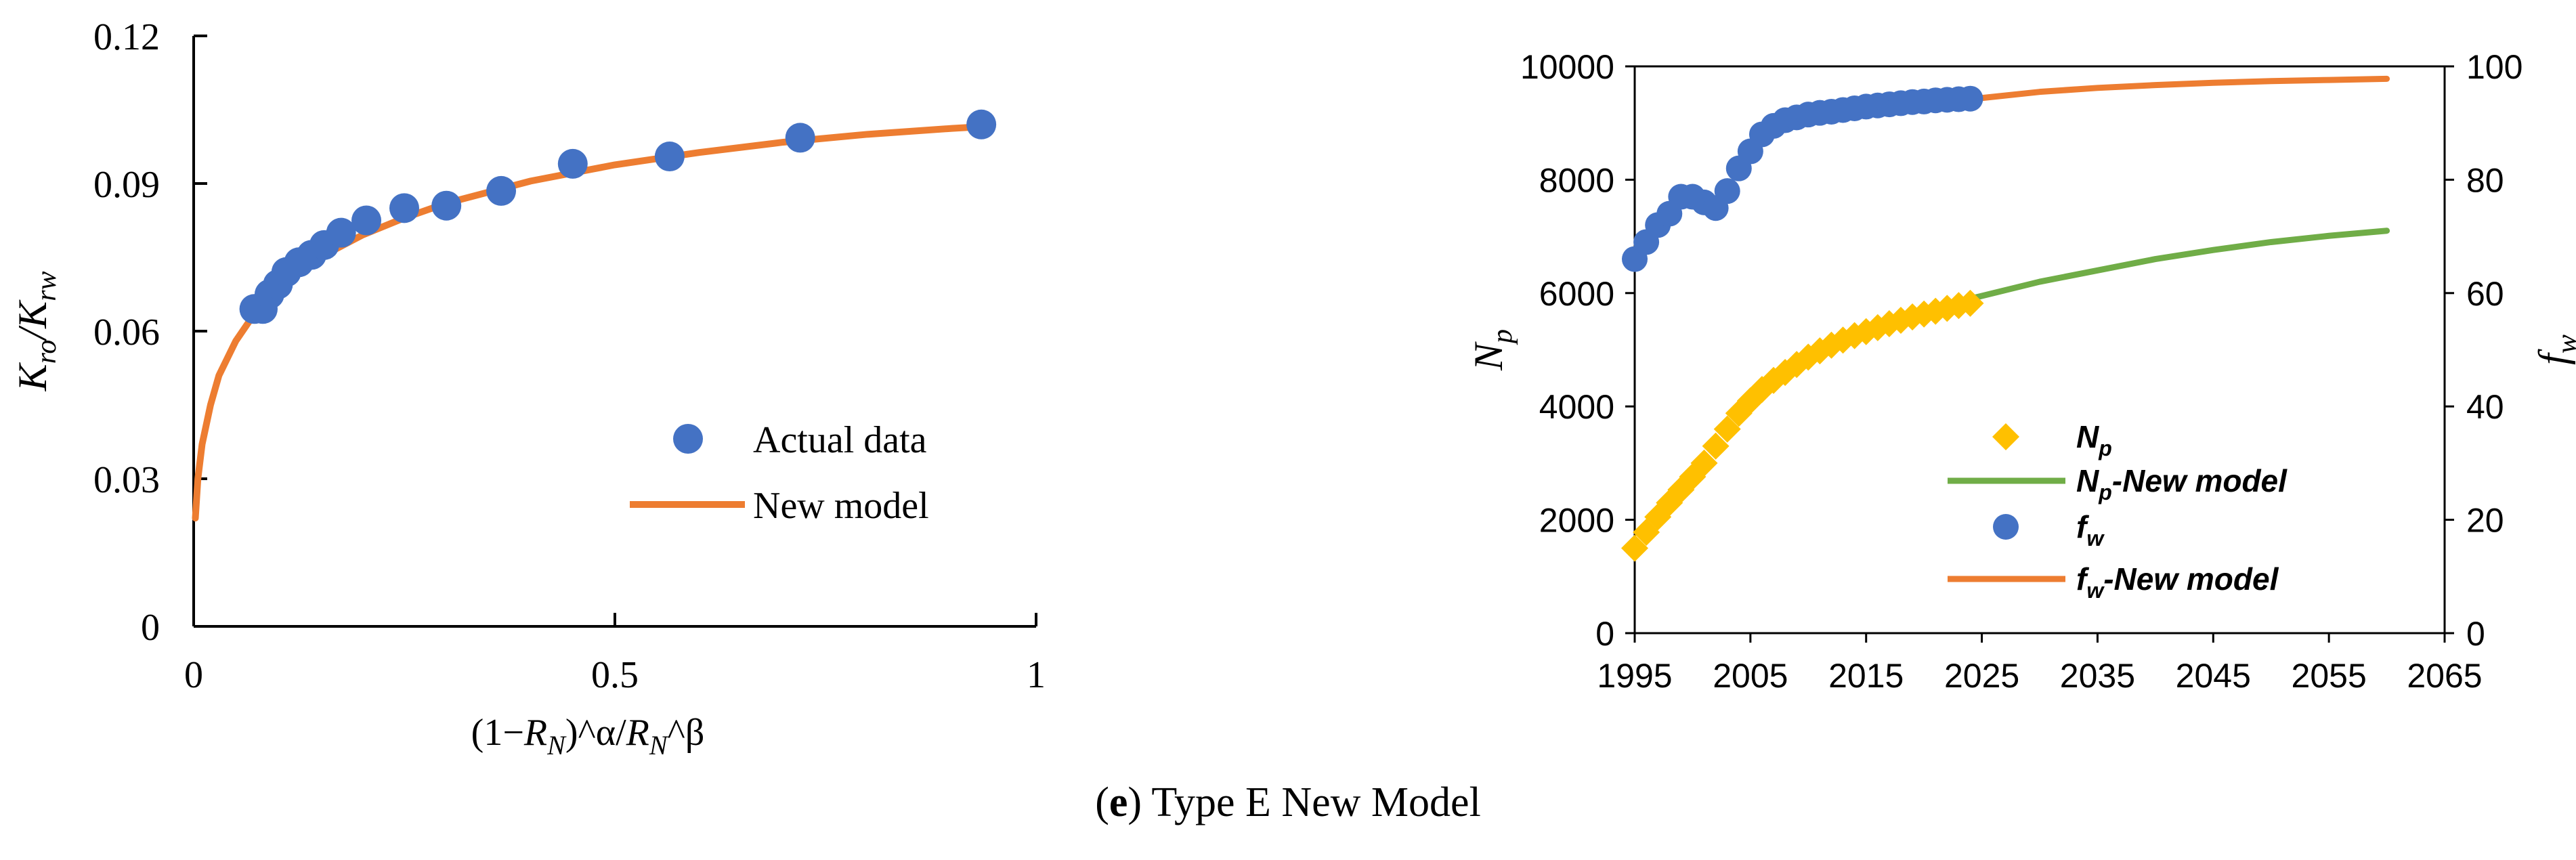 This screenshot has width=2576, height=860. I want to click on x-axis-title: (1−RN)^α/RN^β, so click(588, 736).